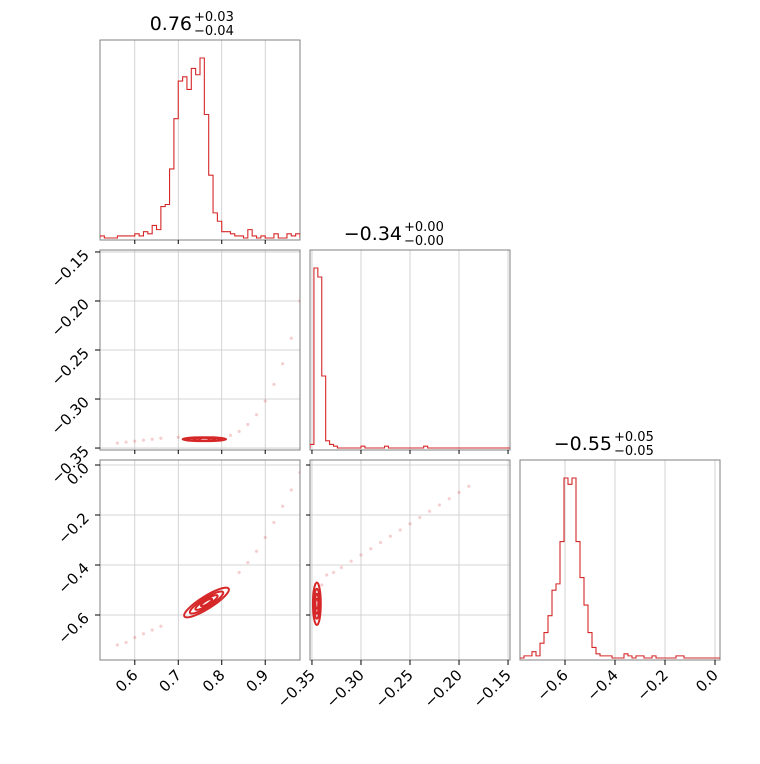 The height and width of the screenshot is (764, 760). What do you see at coordinates (602, 685) in the screenshot?
I see `x-tick-label: −0.4` at bounding box center [602, 685].